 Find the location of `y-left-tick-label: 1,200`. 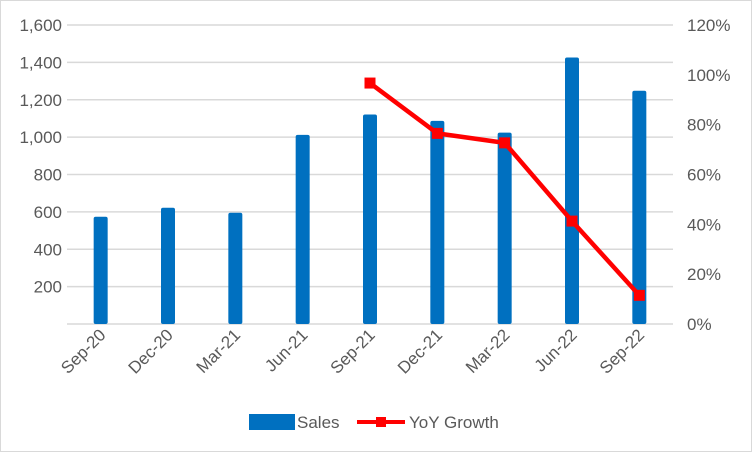

y-left-tick-label: 1,200 is located at coordinates (40, 100).